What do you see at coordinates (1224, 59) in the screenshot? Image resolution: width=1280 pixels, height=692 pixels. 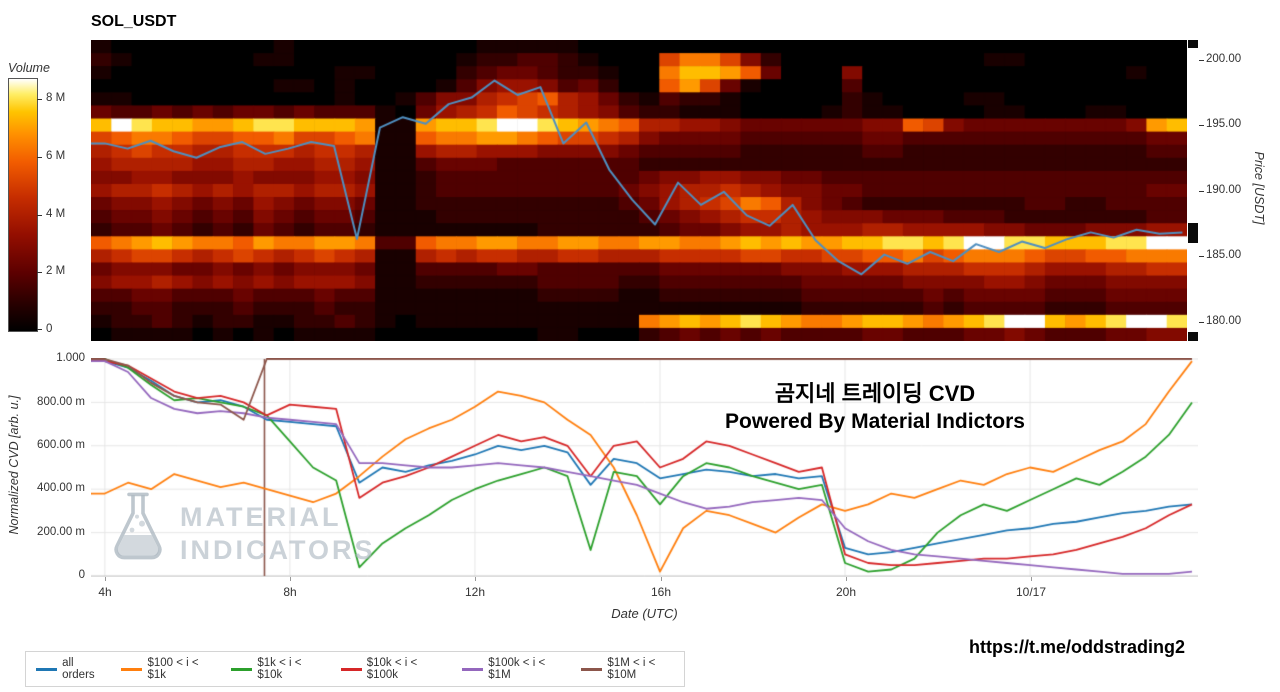 I see `price-tick-label: 200.00` at bounding box center [1224, 59].